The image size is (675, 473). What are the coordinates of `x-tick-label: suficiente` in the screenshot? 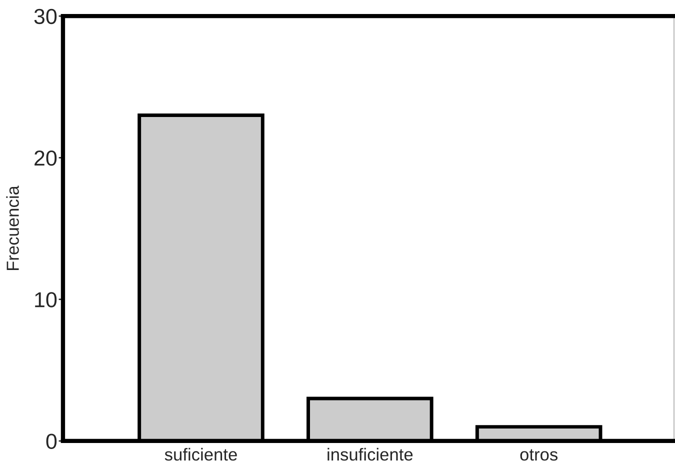 It's located at (200, 454).